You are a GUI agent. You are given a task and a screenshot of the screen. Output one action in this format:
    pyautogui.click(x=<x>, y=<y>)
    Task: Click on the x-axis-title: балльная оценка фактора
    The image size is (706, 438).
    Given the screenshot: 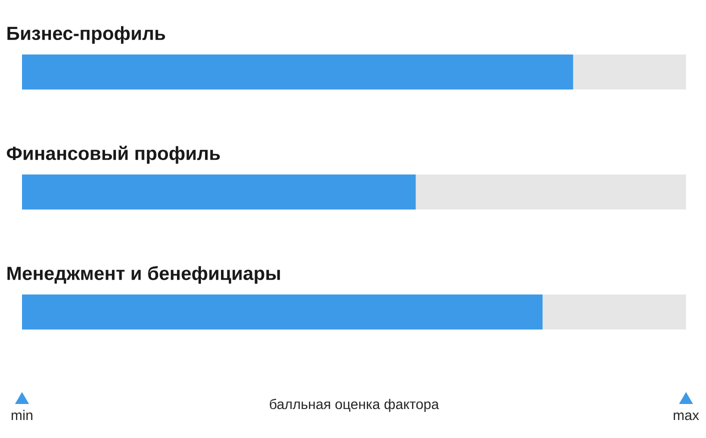 What is the action you would take?
    pyautogui.click(x=354, y=405)
    